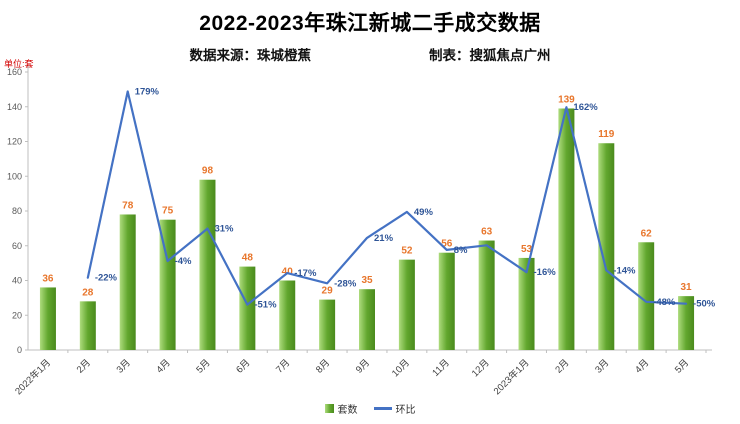 Image resolution: width=740 pixels, height=424 pixels. What do you see at coordinates (14, 142) in the screenshot?
I see `y-tick-label: 120` at bounding box center [14, 142].